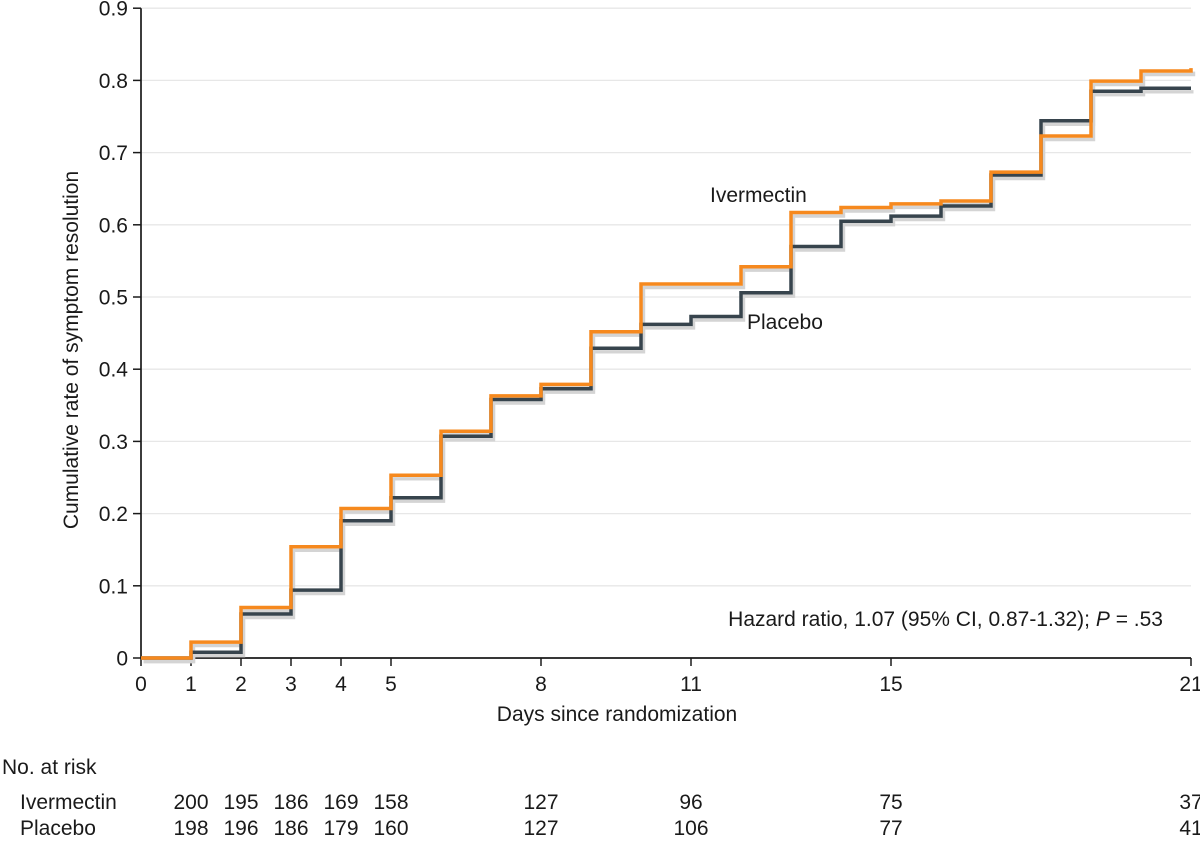 This screenshot has width=1200, height=841. I want to click on x-tick-label: 5, so click(391, 684).